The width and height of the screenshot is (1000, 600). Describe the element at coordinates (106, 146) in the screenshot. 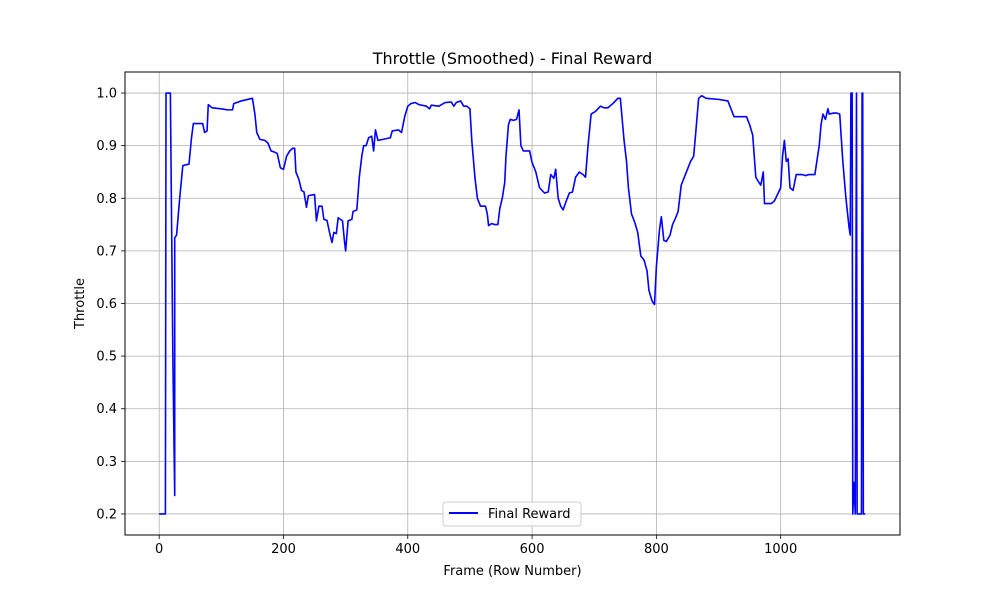

I see `y-tick-label: 0.9` at that location.